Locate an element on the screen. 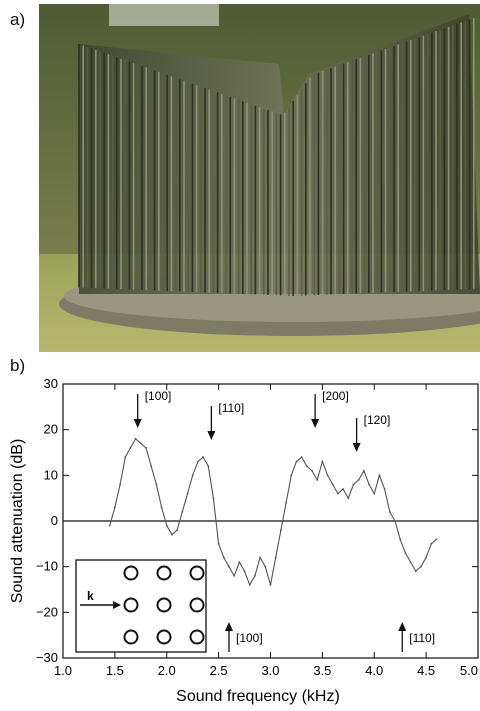 This screenshot has width=480, height=711. series-points is located at coordinates (273, 511).